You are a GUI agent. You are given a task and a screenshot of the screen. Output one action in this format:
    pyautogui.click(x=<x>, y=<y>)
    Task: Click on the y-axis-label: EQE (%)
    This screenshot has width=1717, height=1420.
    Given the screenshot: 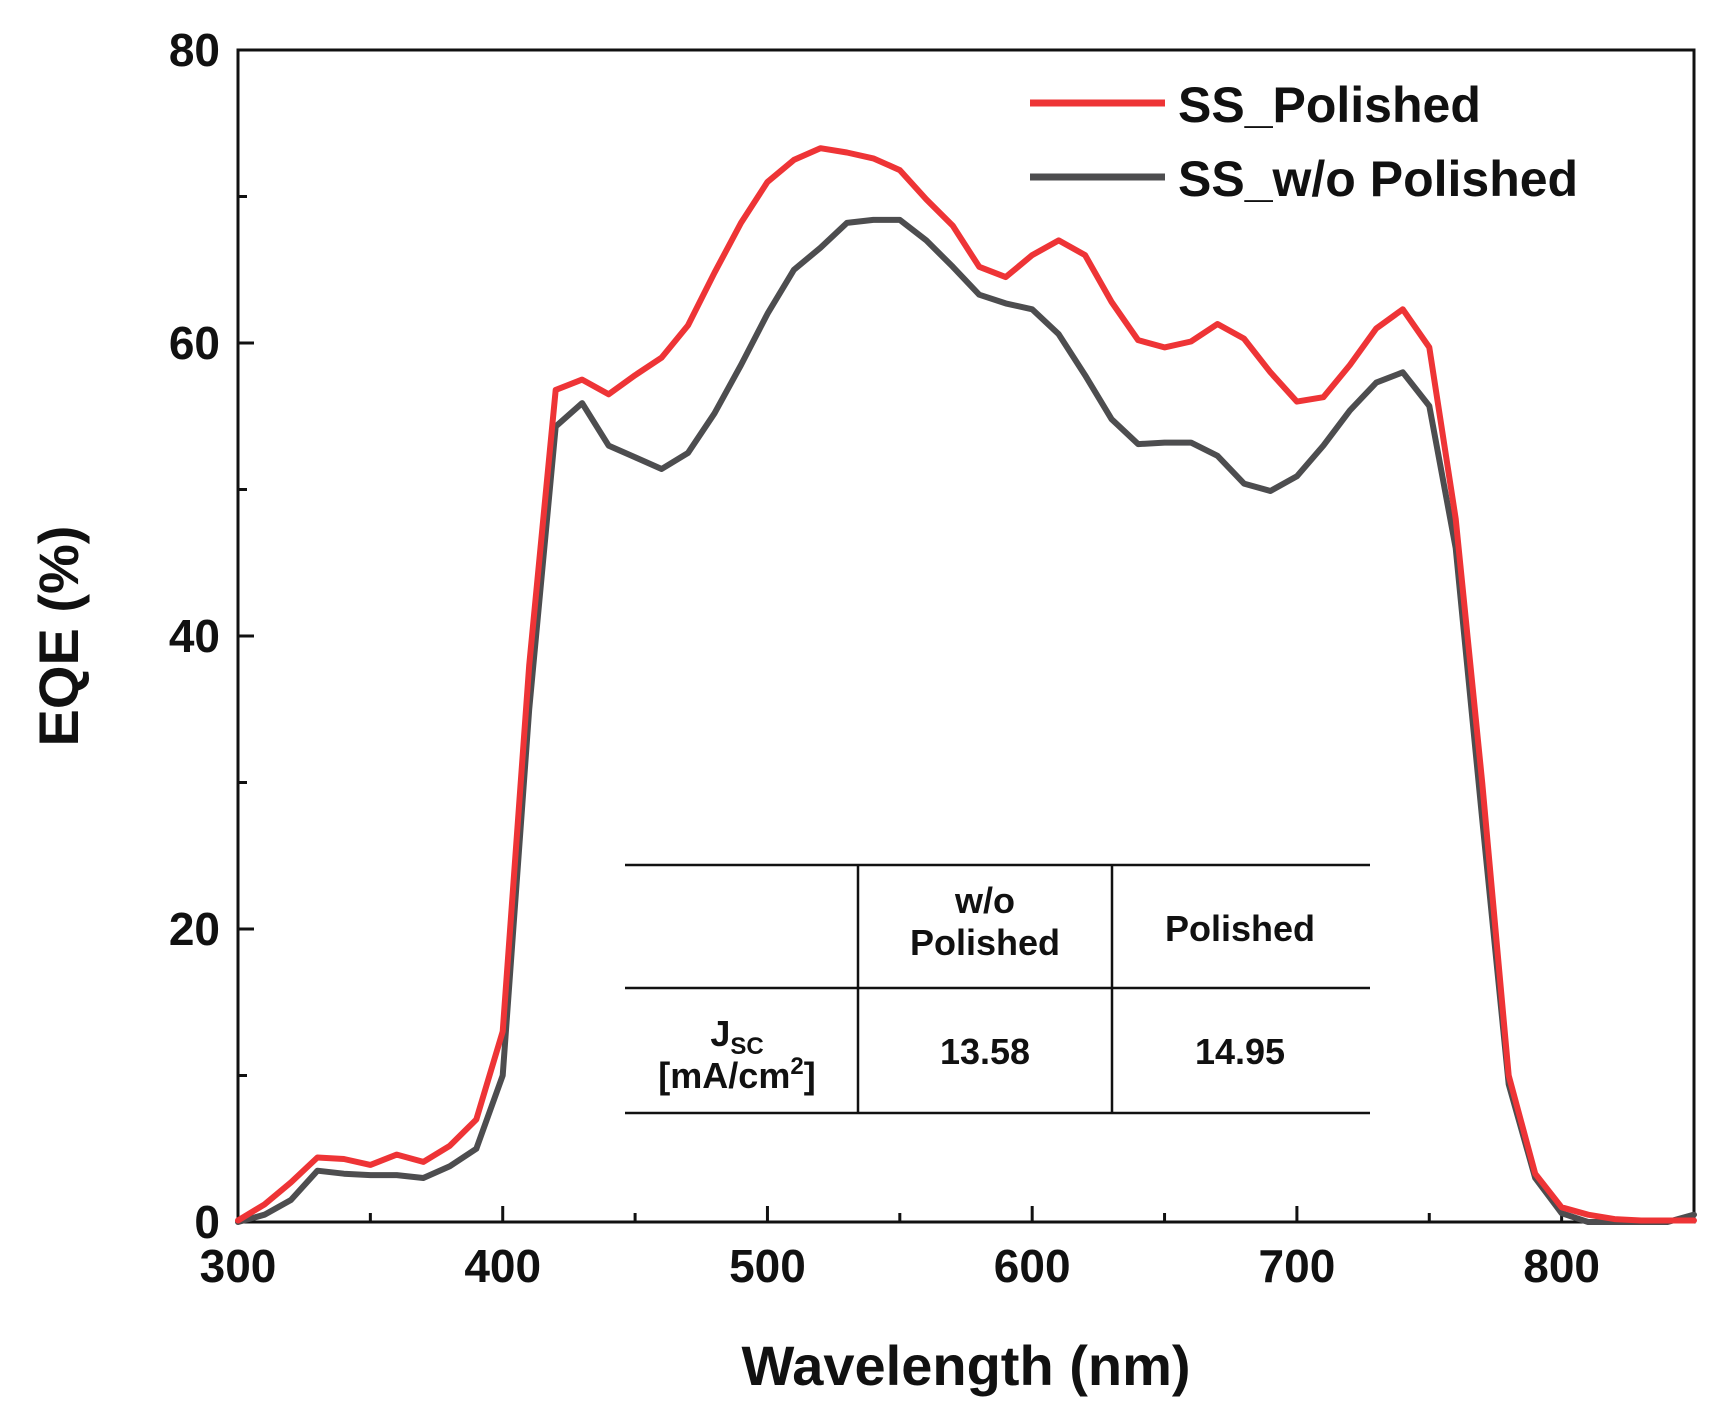 What is the action you would take?
    pyautogui.click(x=58, y=636)
    